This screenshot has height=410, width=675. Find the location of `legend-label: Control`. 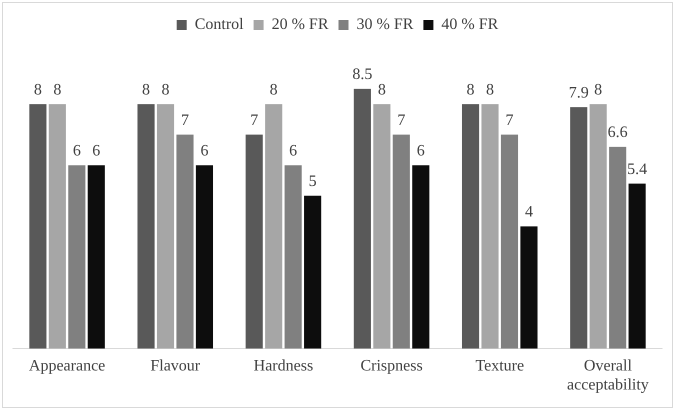

legend-label: Control is located at coordinates (219, 25).